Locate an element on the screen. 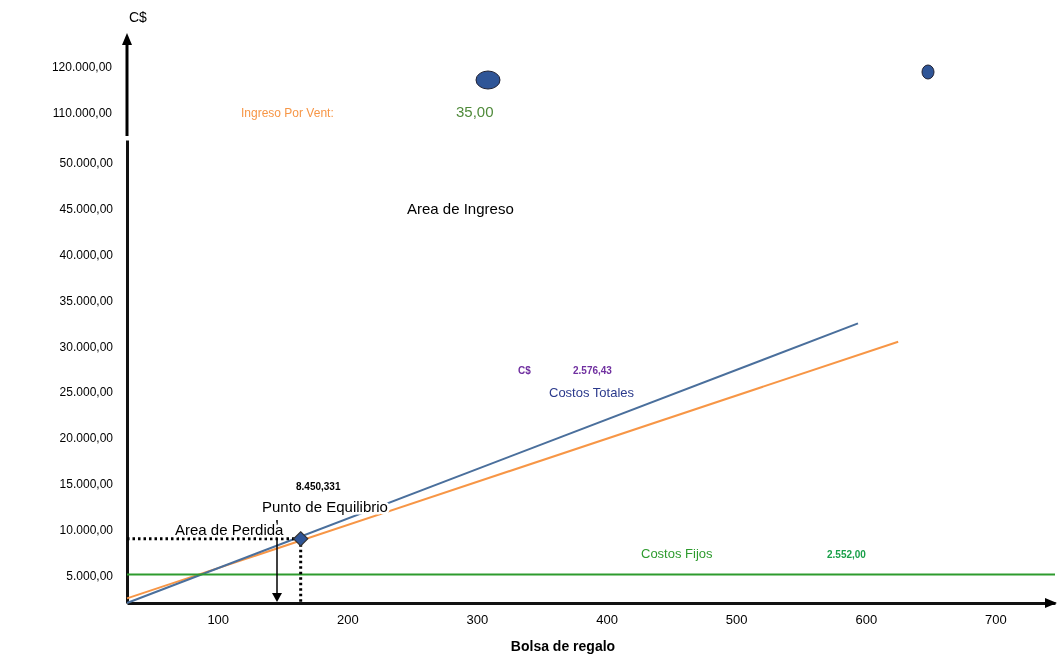 The image size is (1057, 658). y-tick-label: 45.000,00 is located at coordinates (86, 209).